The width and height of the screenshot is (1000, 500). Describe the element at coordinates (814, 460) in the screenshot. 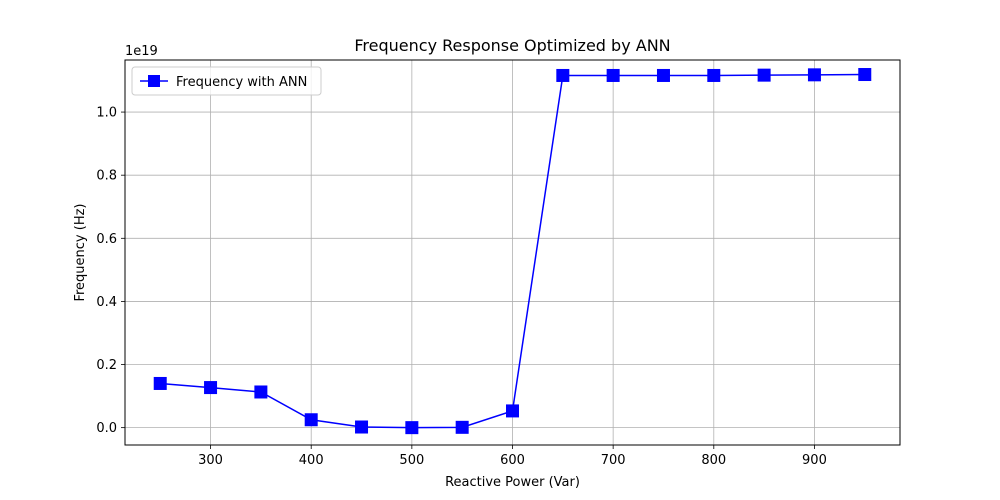

I see `x-tick-label: 900` at that location.